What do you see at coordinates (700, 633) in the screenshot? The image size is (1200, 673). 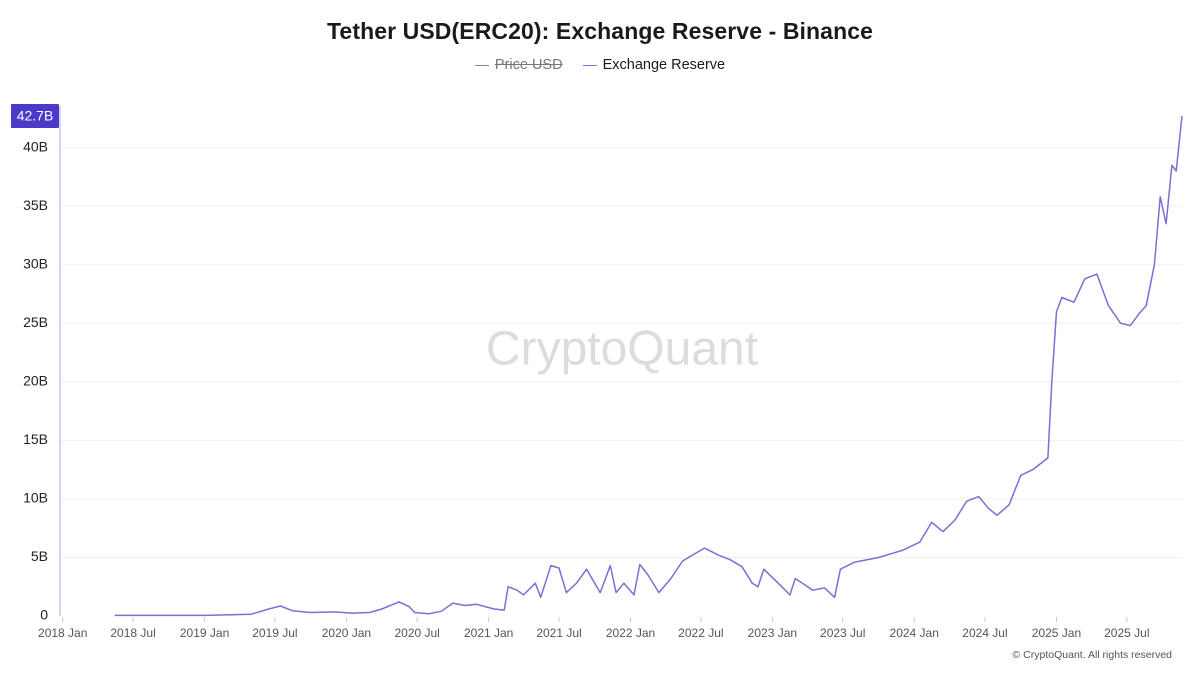 I see `x-tick-label: 2022 Jul` at bounding box center [700, 633].